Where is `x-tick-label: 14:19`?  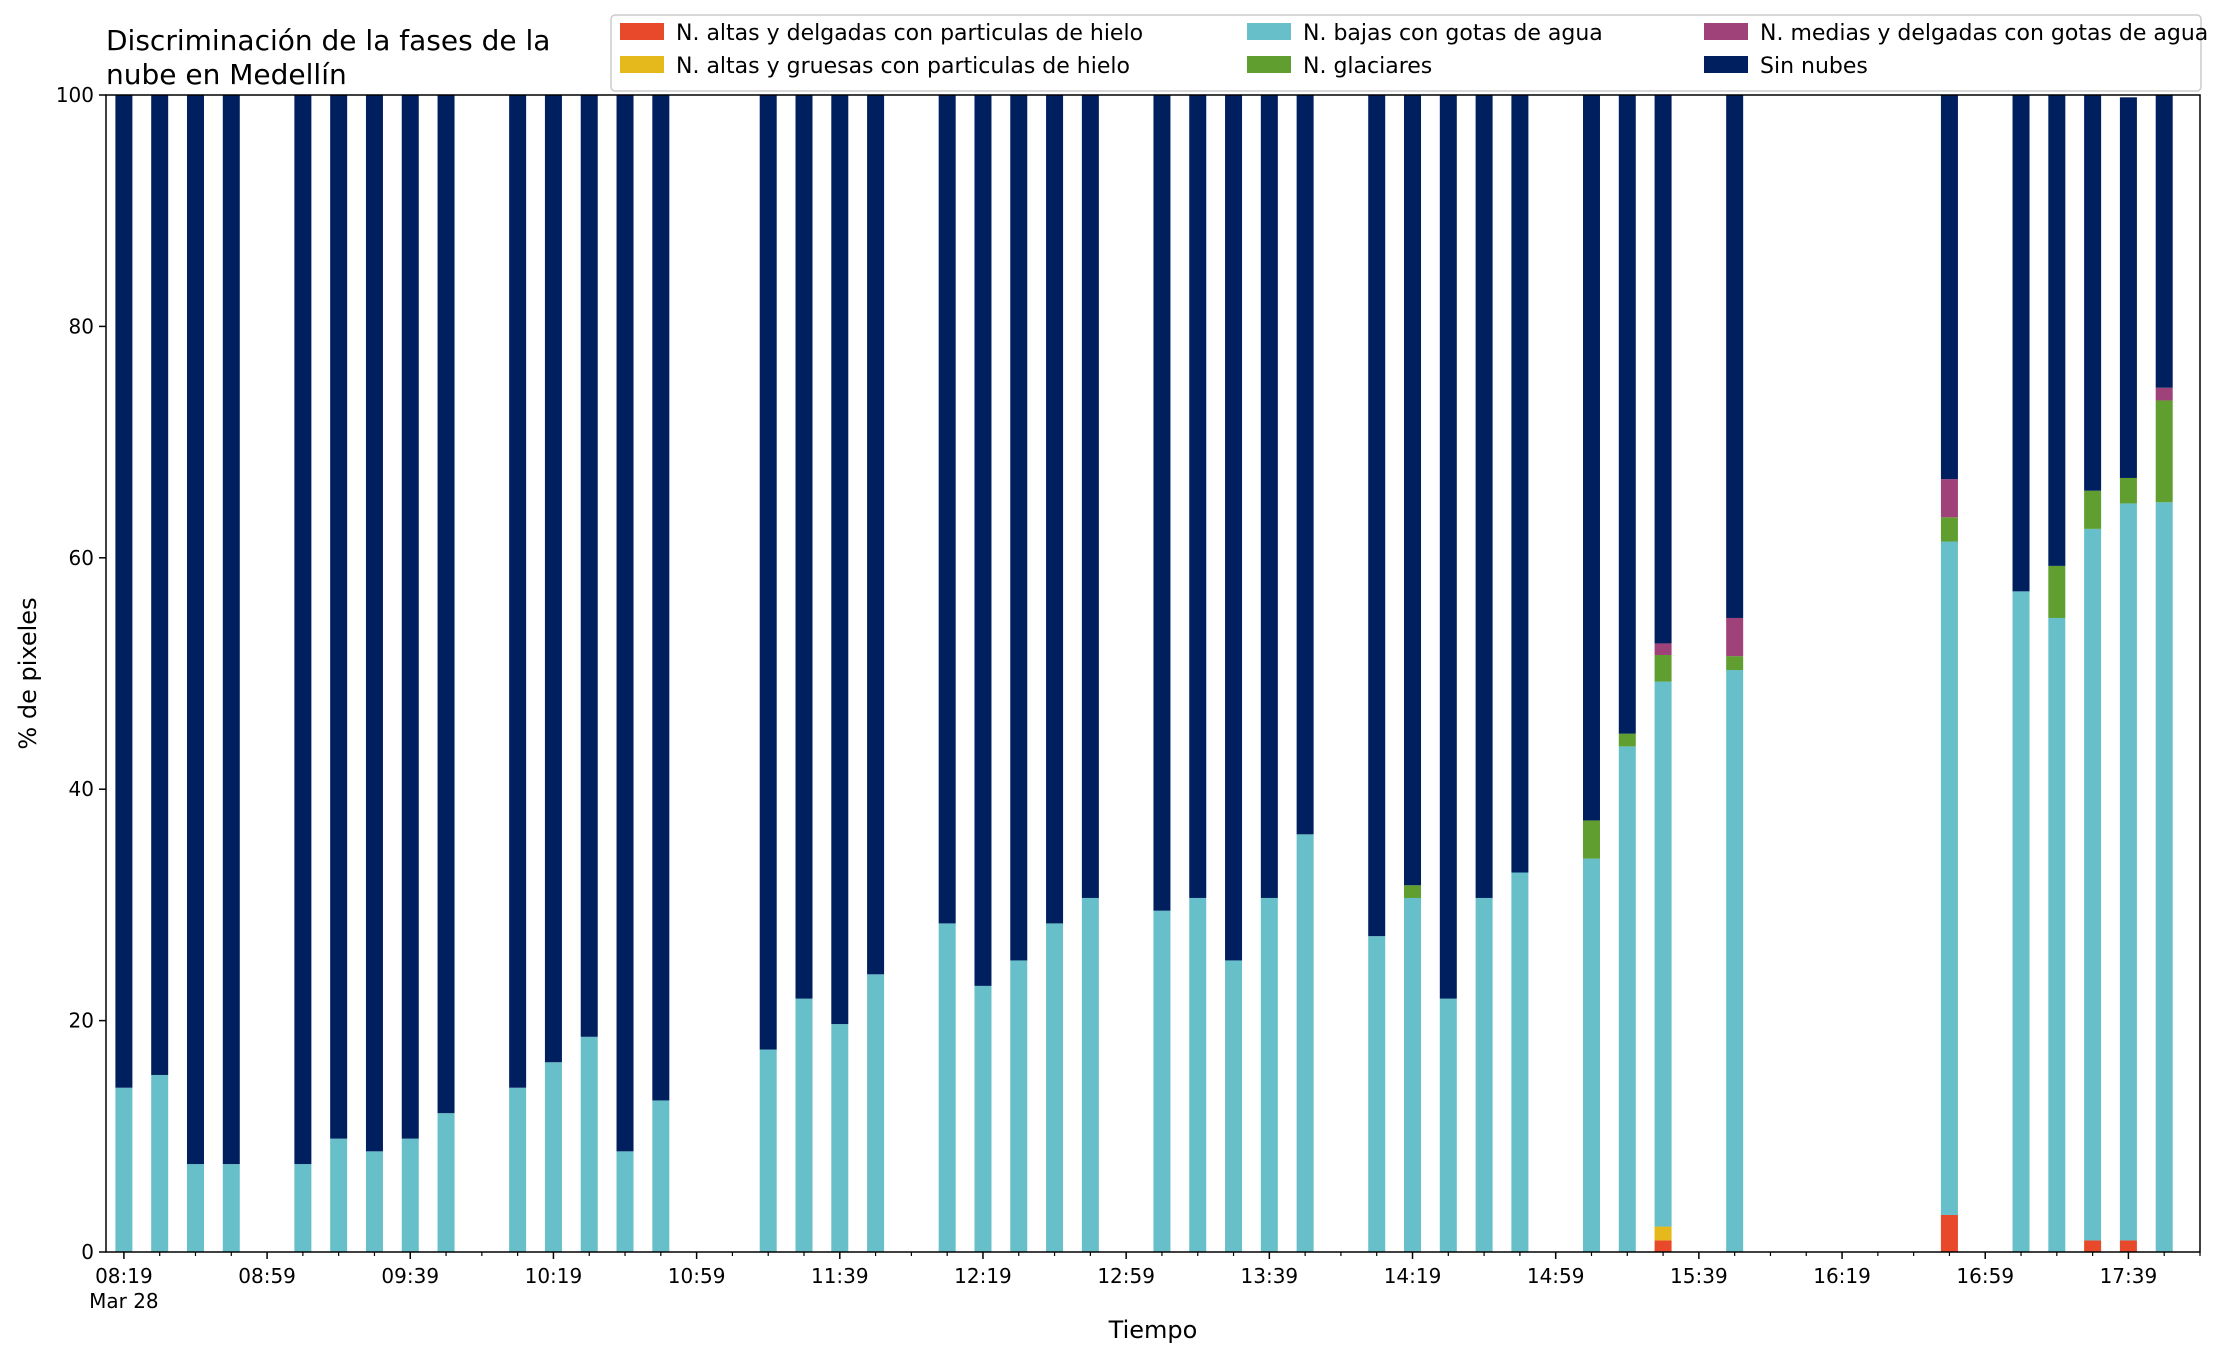 x-tick-label: 14:19 is located at coordinates (1413, 1276).